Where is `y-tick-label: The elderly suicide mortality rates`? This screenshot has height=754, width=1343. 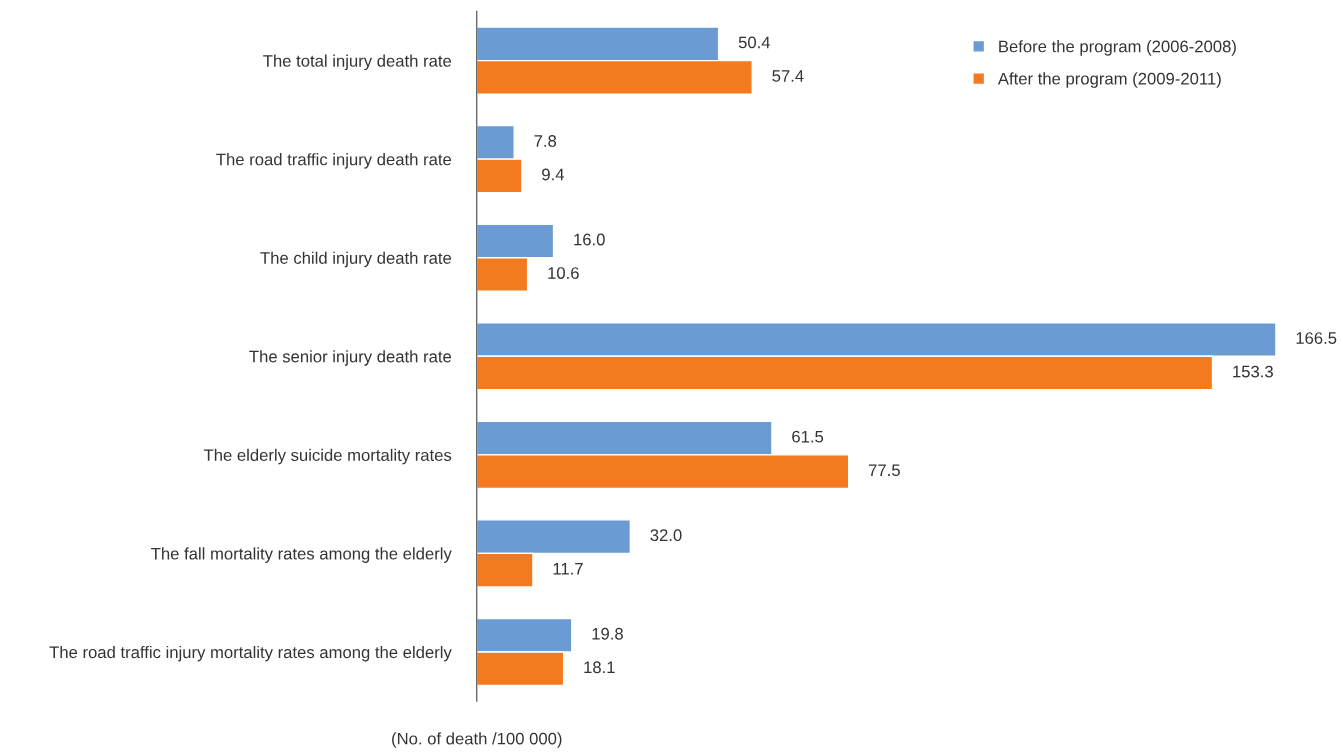 y-tick-label: The elderly suicide mortality rates is located at coordinates (327, 456).